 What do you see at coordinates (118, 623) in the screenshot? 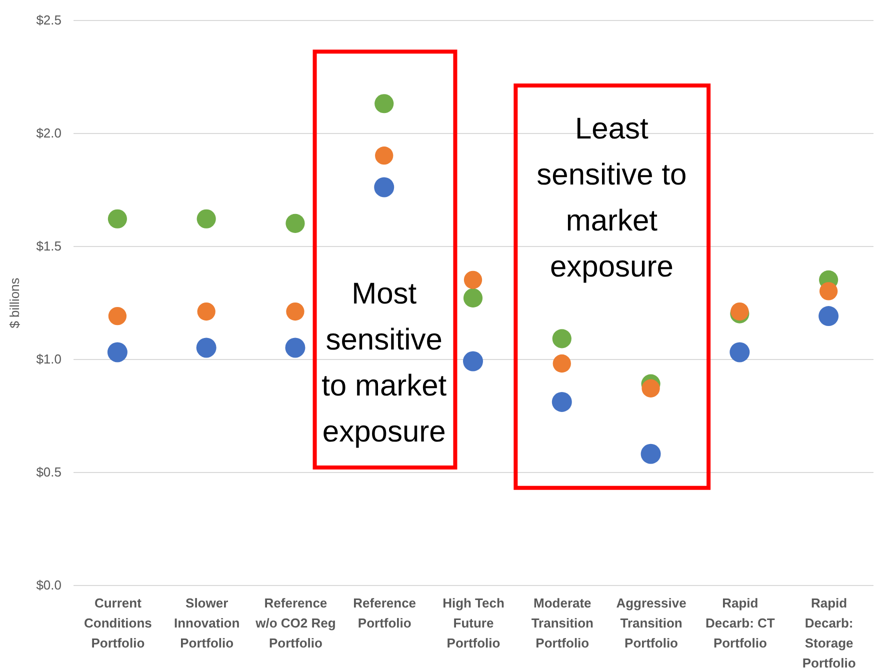
I see `x-tick-label: Current Conditions Portfolio` at bounding box center [118, 623].